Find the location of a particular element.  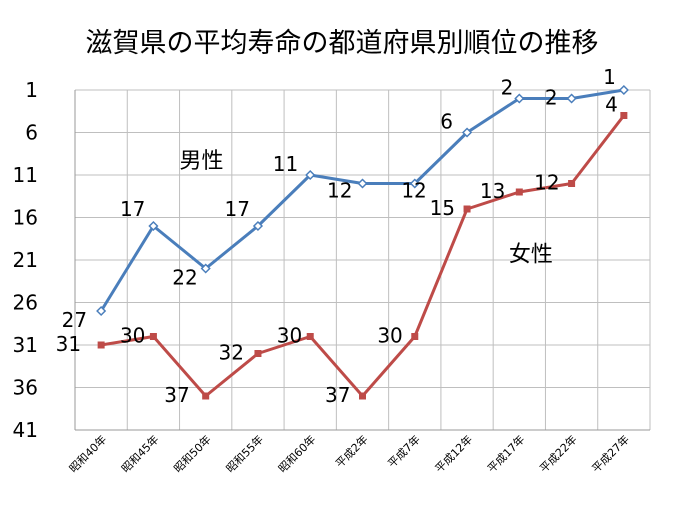

chart-title: 滋賀県の平均寿命の都道府県別順位の推移 is located at coordinates (342, 43).